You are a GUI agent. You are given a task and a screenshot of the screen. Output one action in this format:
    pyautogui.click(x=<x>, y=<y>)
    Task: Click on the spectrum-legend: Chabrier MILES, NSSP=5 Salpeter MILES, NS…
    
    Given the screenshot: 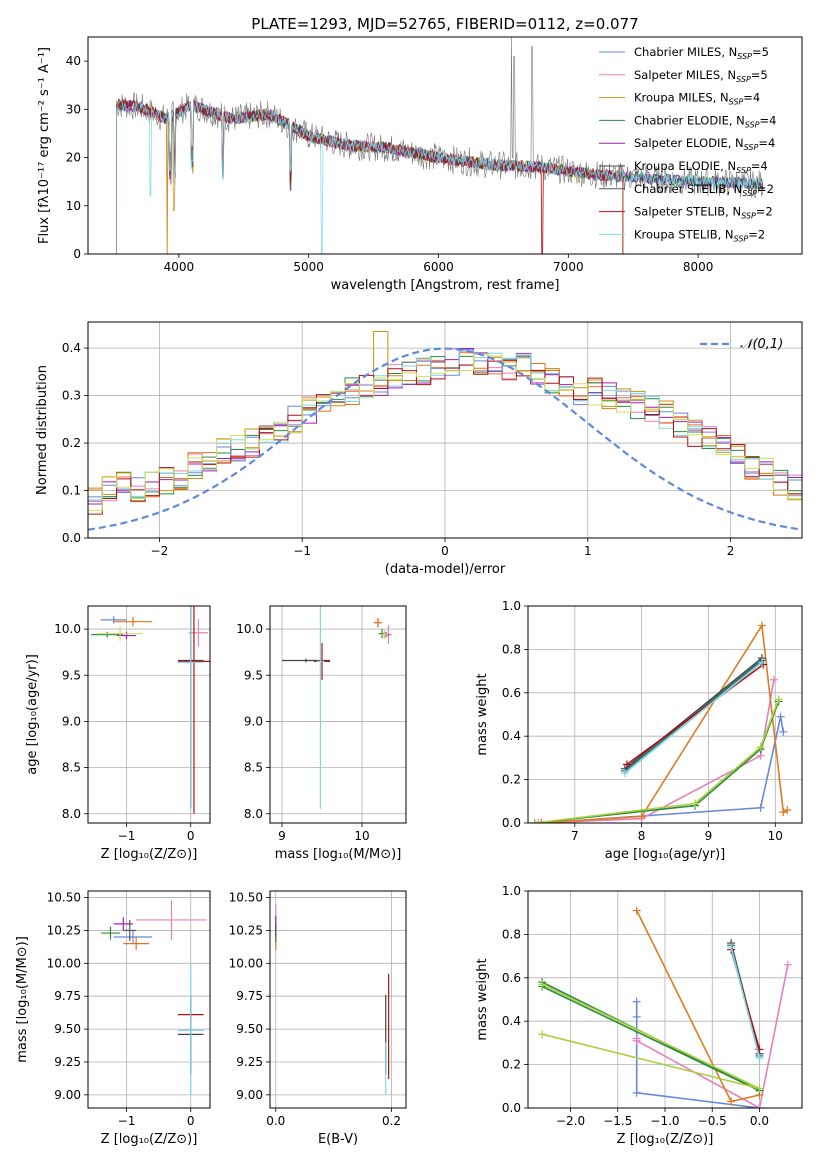 What is the action you would take?
    pyautogui.click(x=687, y=144)
    